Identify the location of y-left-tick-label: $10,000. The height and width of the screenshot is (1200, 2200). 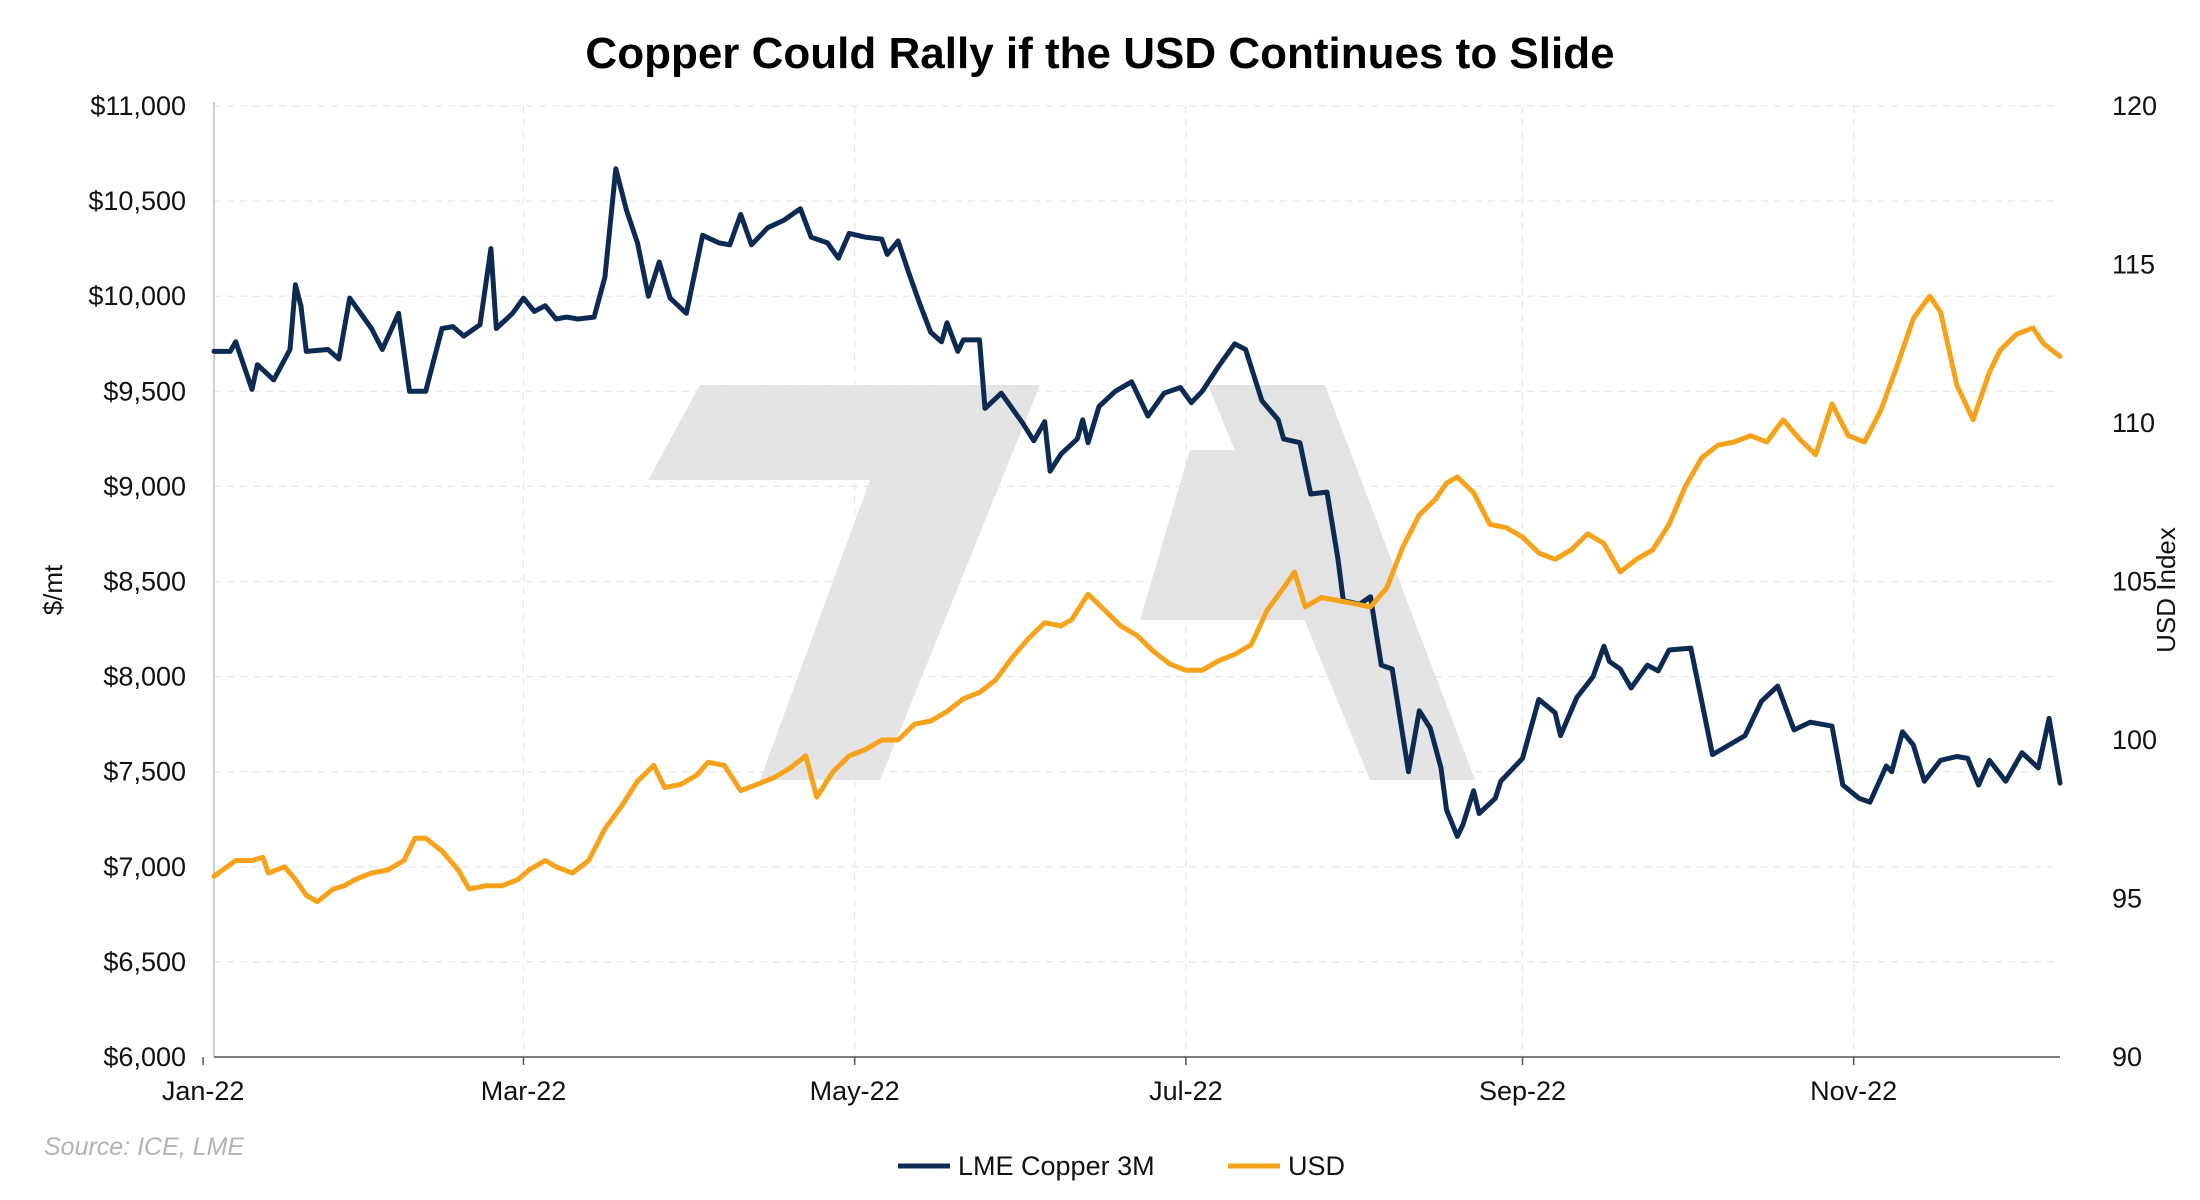
(137, 296).